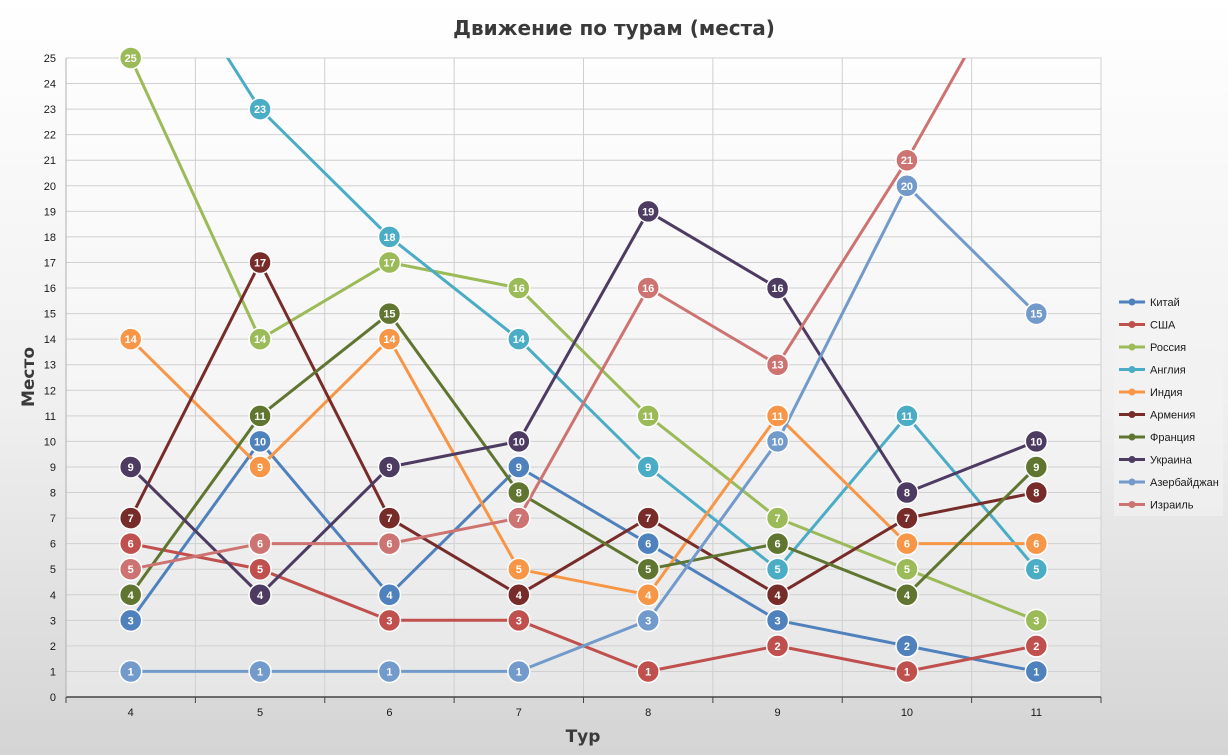 The image size is (1228, 755). I want to click on data-label: 25, so click(131, 59).